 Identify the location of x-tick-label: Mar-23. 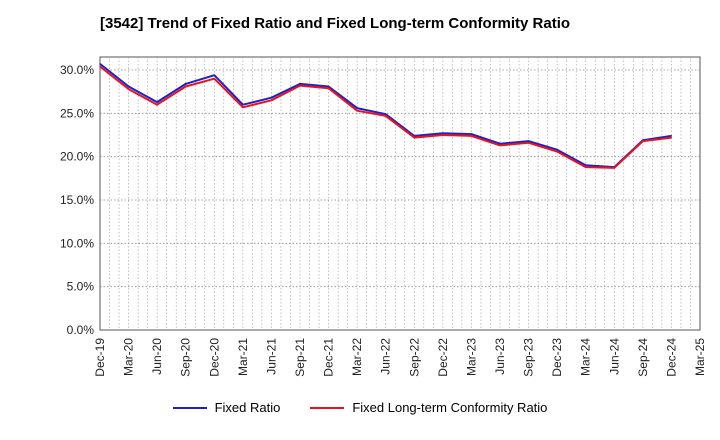
(471, 357).